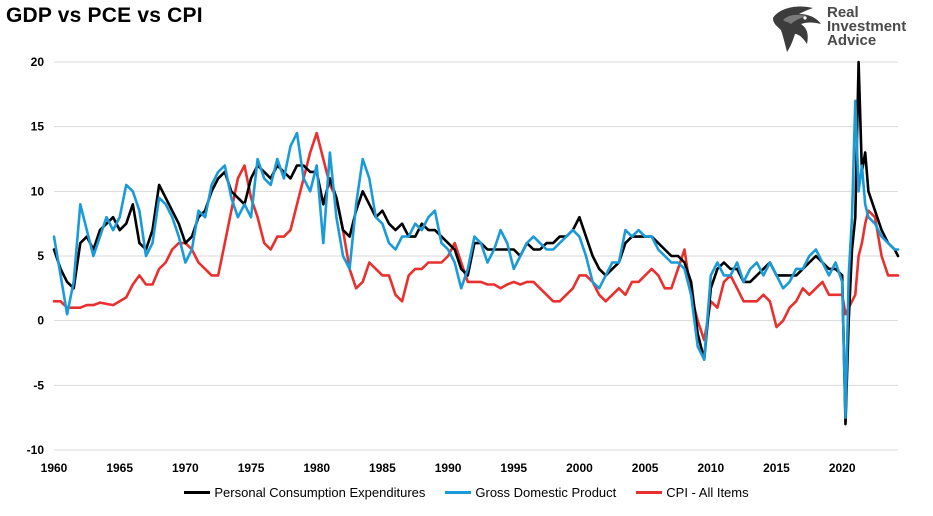  I want to click on logo-line-2: Investment, so click(867, 26).